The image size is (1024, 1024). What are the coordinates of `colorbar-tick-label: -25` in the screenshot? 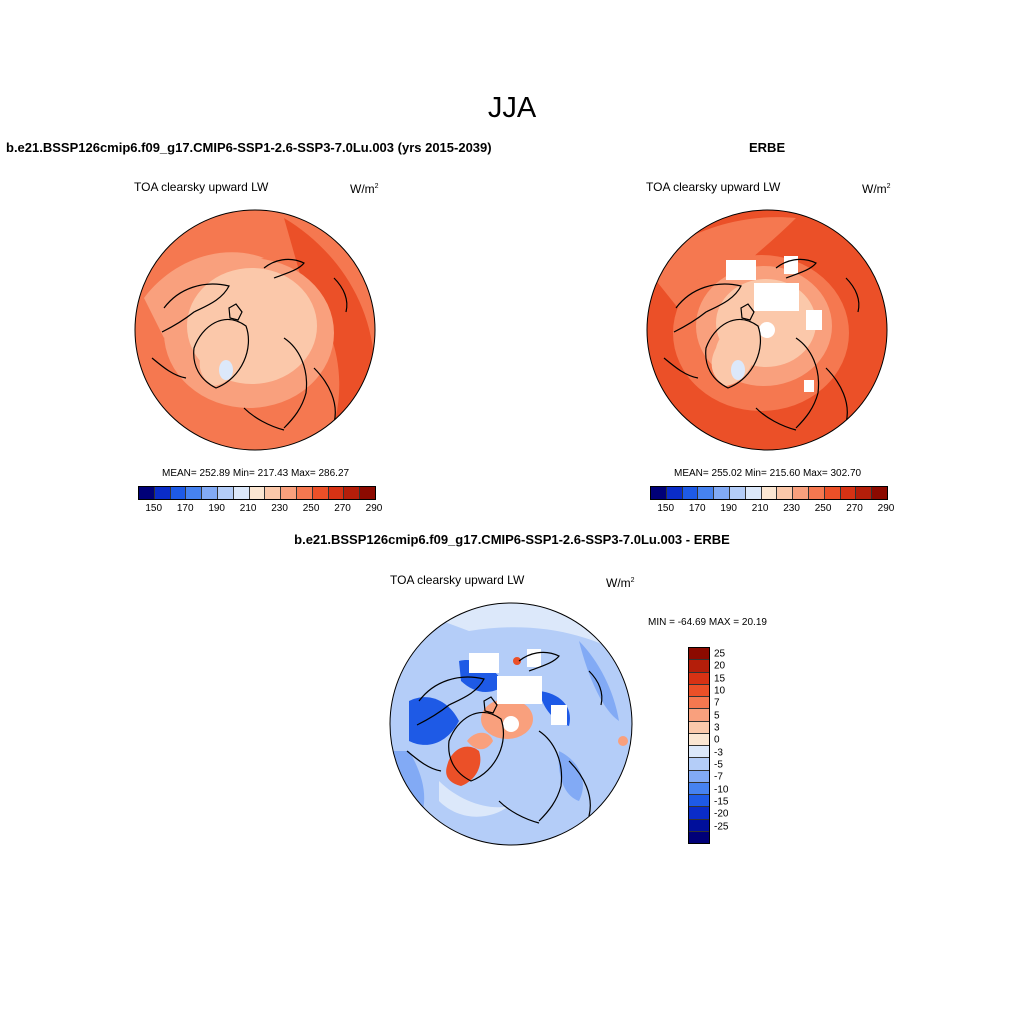 It's located at (721, 827).